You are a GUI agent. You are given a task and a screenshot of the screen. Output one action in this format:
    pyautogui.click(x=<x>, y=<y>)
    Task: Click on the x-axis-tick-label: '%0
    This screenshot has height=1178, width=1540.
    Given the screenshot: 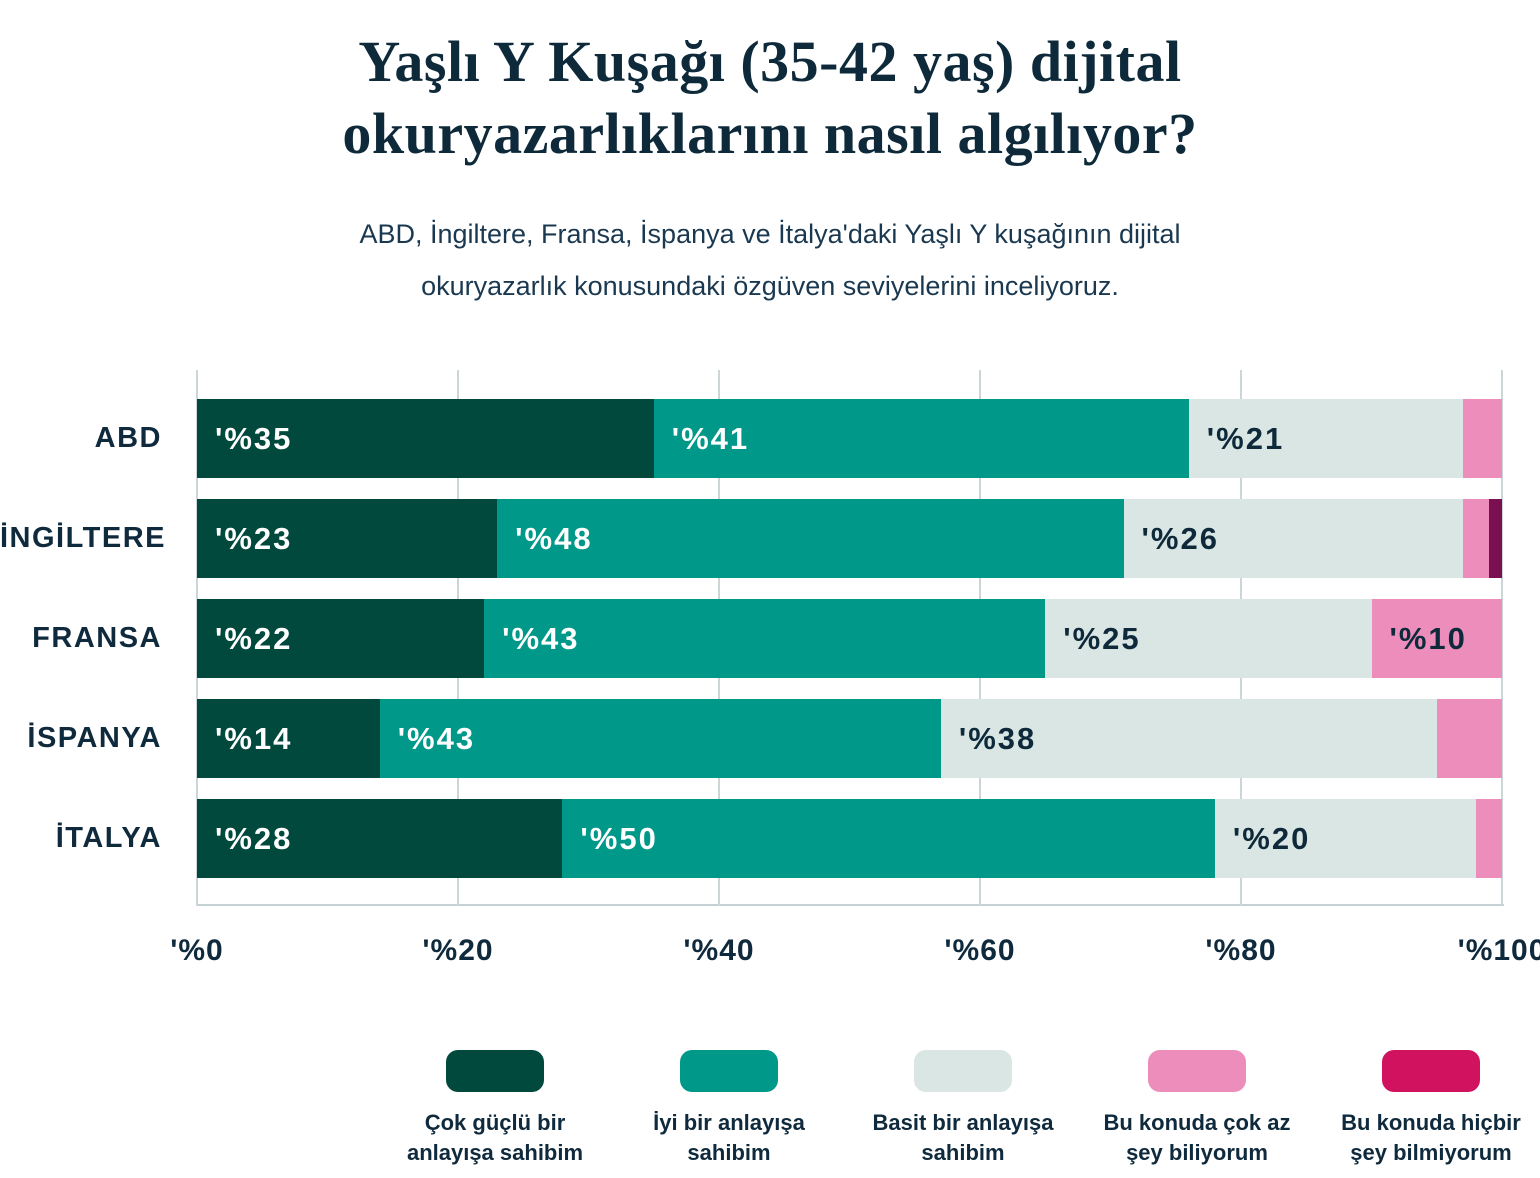 What is the action you would take?
    pyautogui.click(x=197, y=950)
    